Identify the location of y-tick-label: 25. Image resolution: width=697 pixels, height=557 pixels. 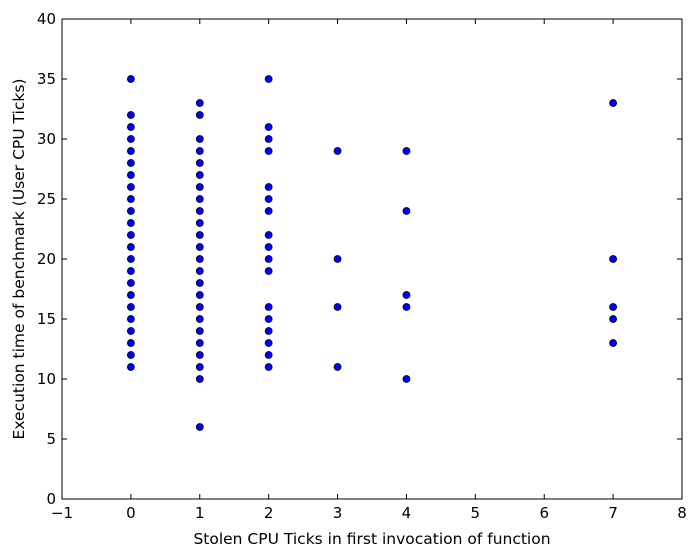
(46, 199).